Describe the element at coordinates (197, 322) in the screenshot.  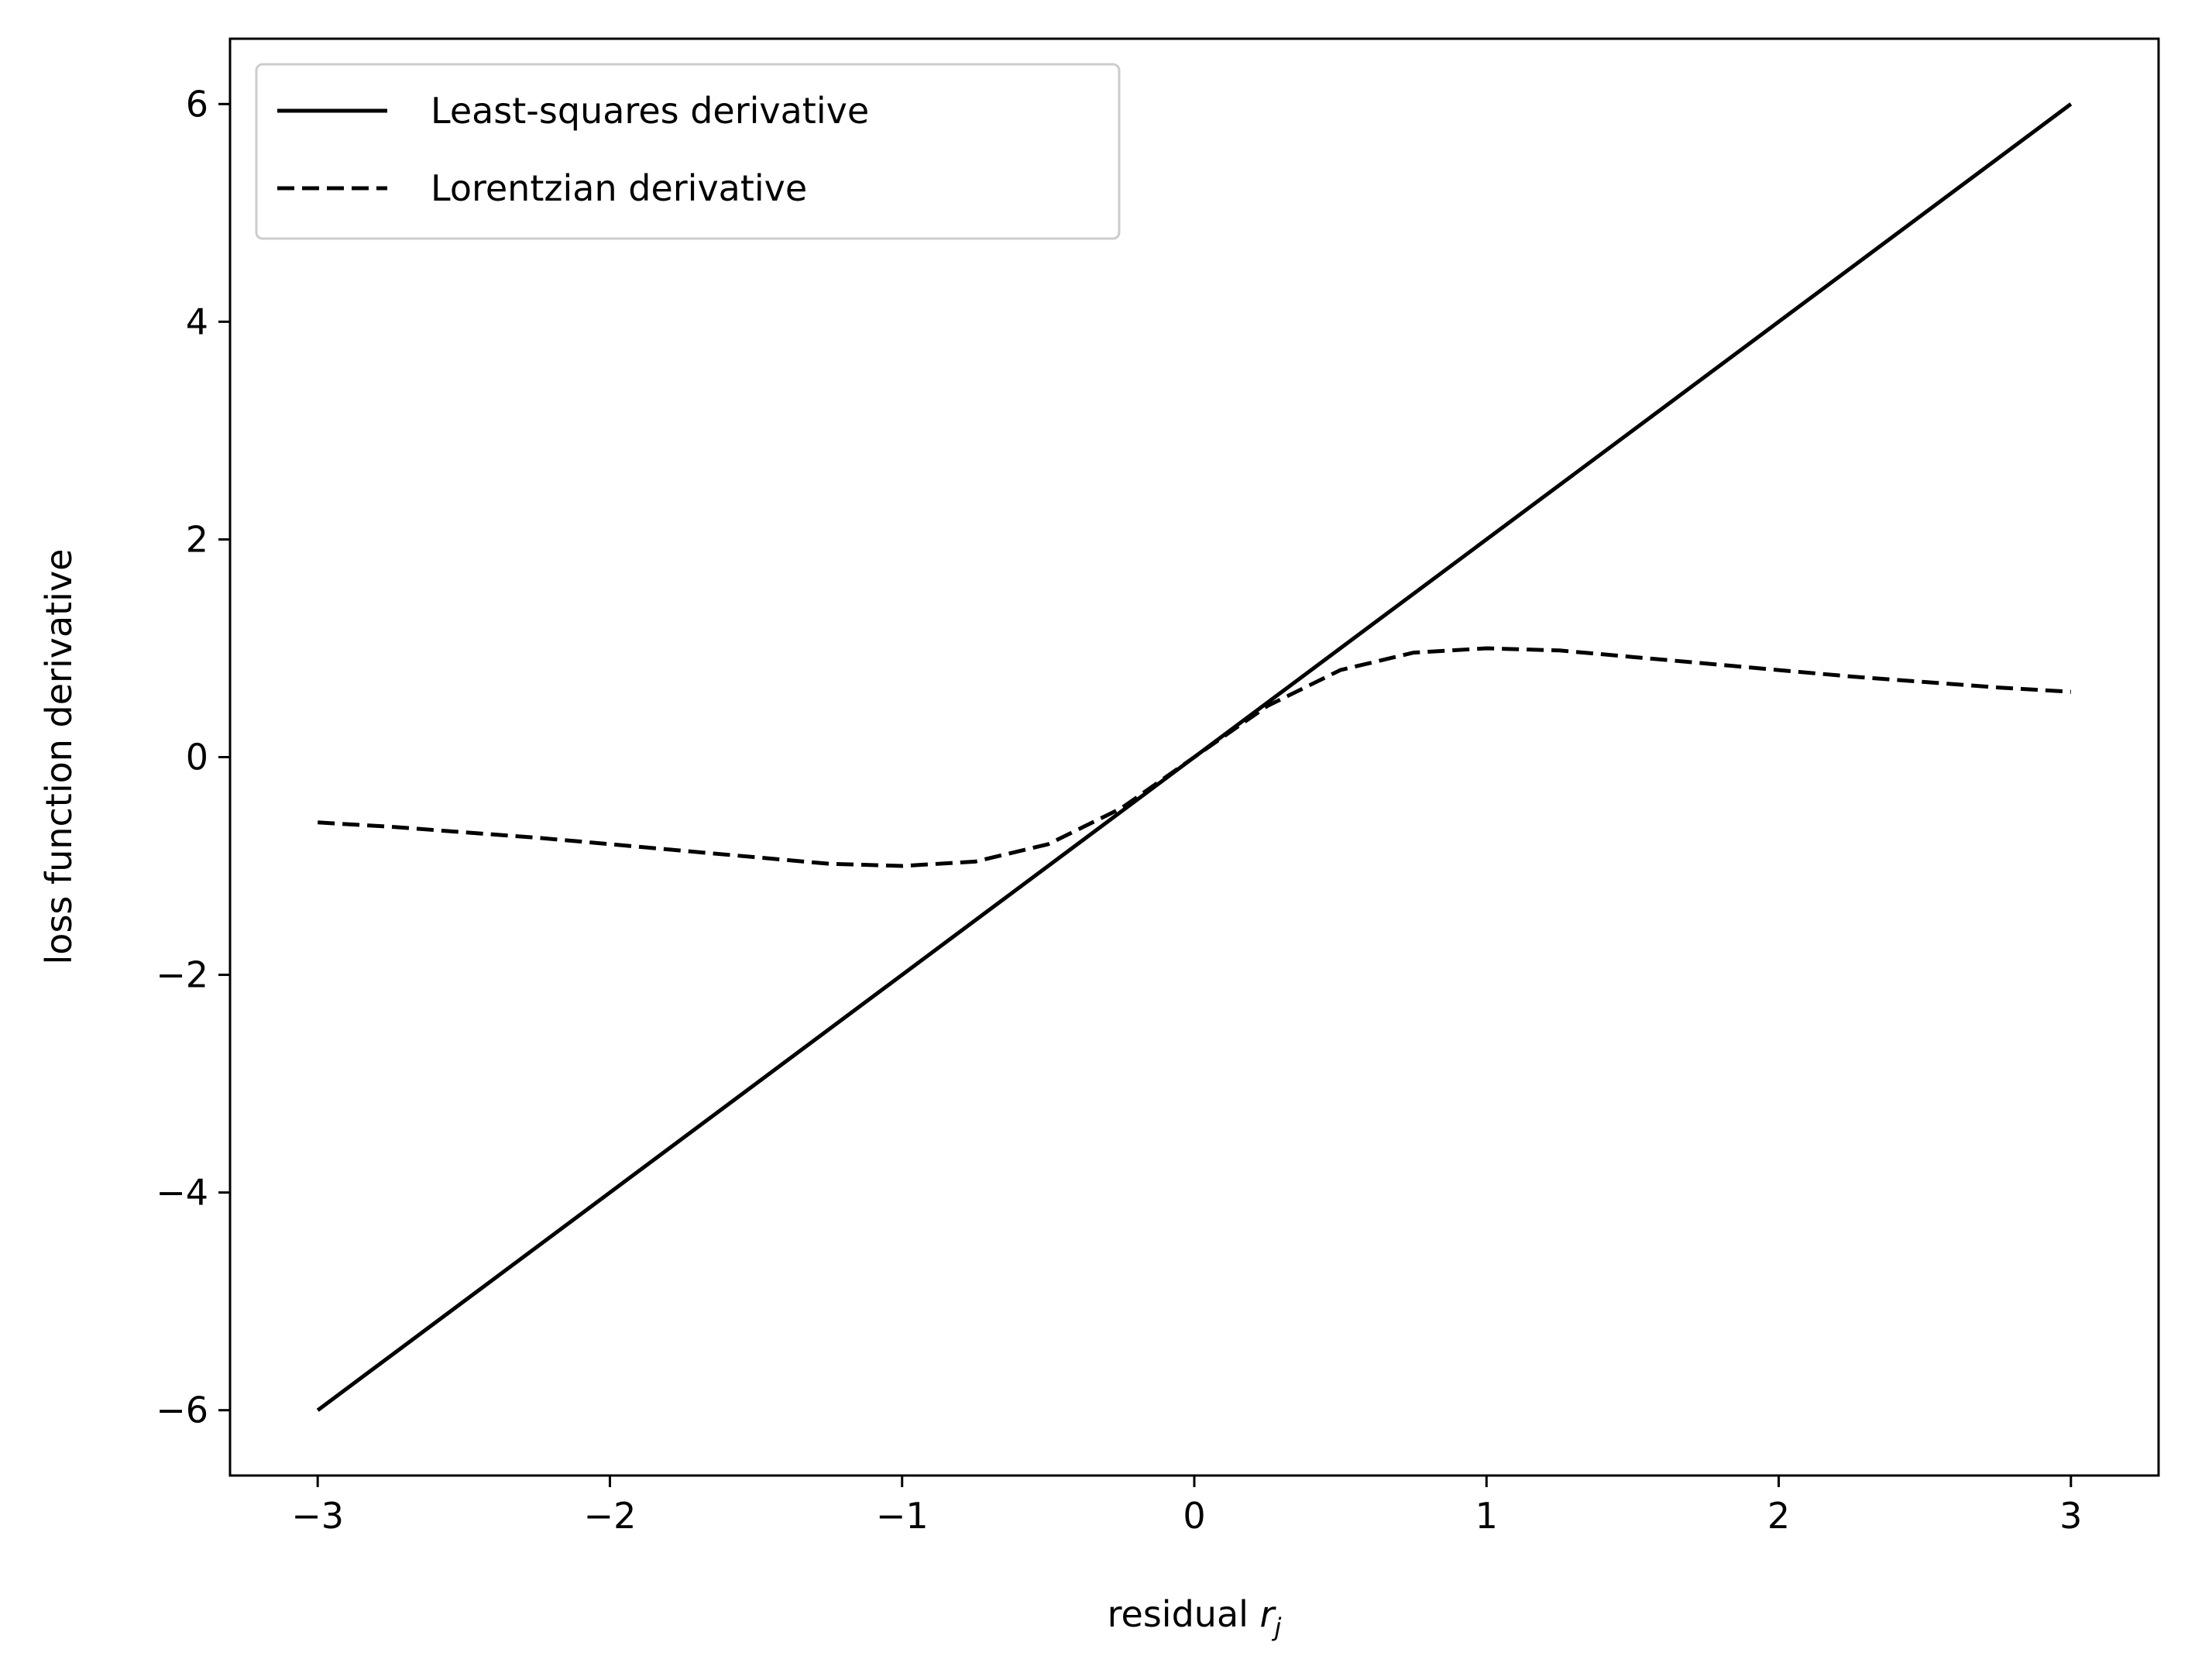
I see `y-tick-label: 4` at that location.